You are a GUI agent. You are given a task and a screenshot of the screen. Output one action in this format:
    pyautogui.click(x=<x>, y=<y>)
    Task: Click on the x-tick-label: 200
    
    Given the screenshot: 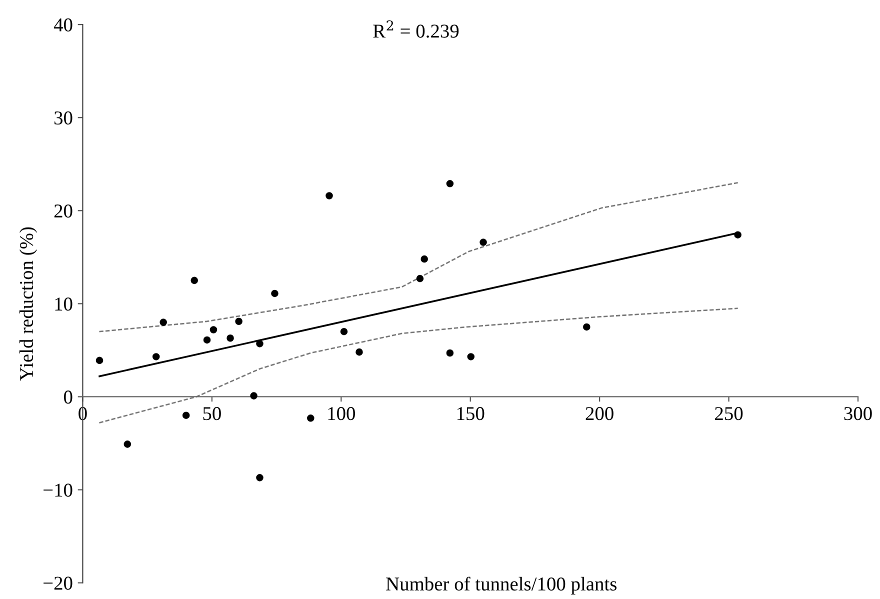 What is the action you would take?
    pyautogui.click(x=600, y=413)
    